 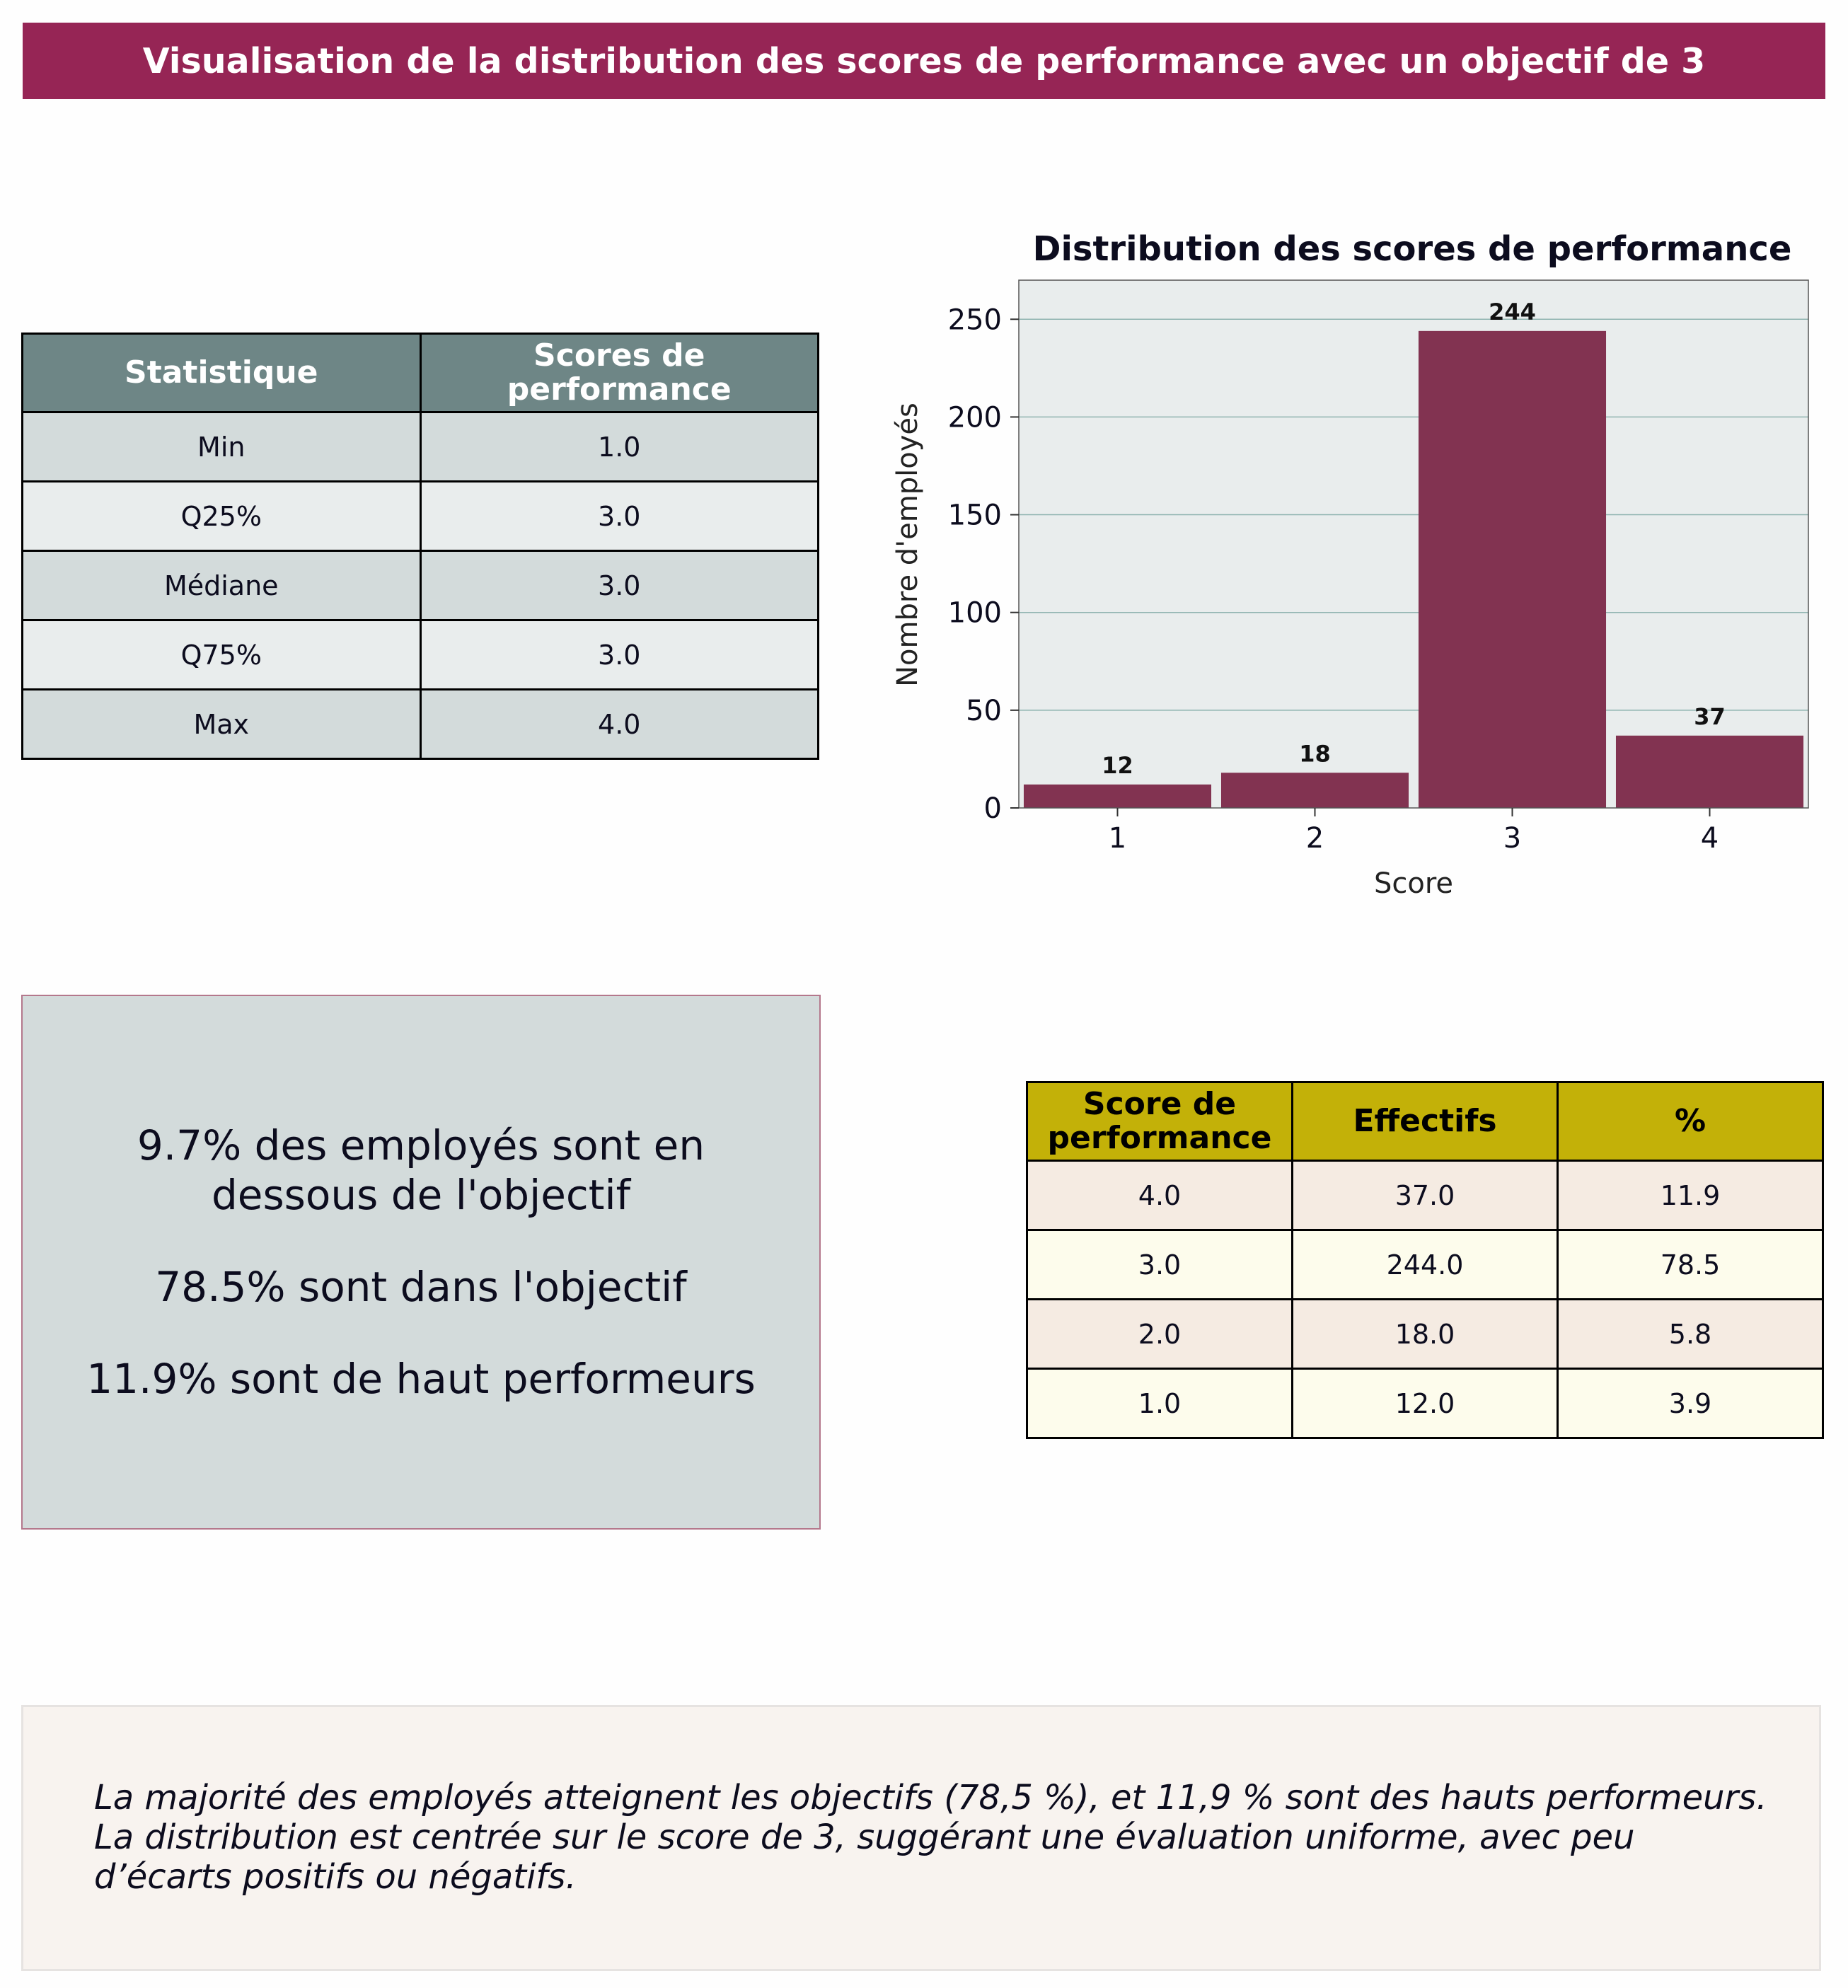 What do you see at coordinates (1690, 1121) in the screenshot?
I see `frequency-header-cell: %` at bounding box center [1690, 1121].